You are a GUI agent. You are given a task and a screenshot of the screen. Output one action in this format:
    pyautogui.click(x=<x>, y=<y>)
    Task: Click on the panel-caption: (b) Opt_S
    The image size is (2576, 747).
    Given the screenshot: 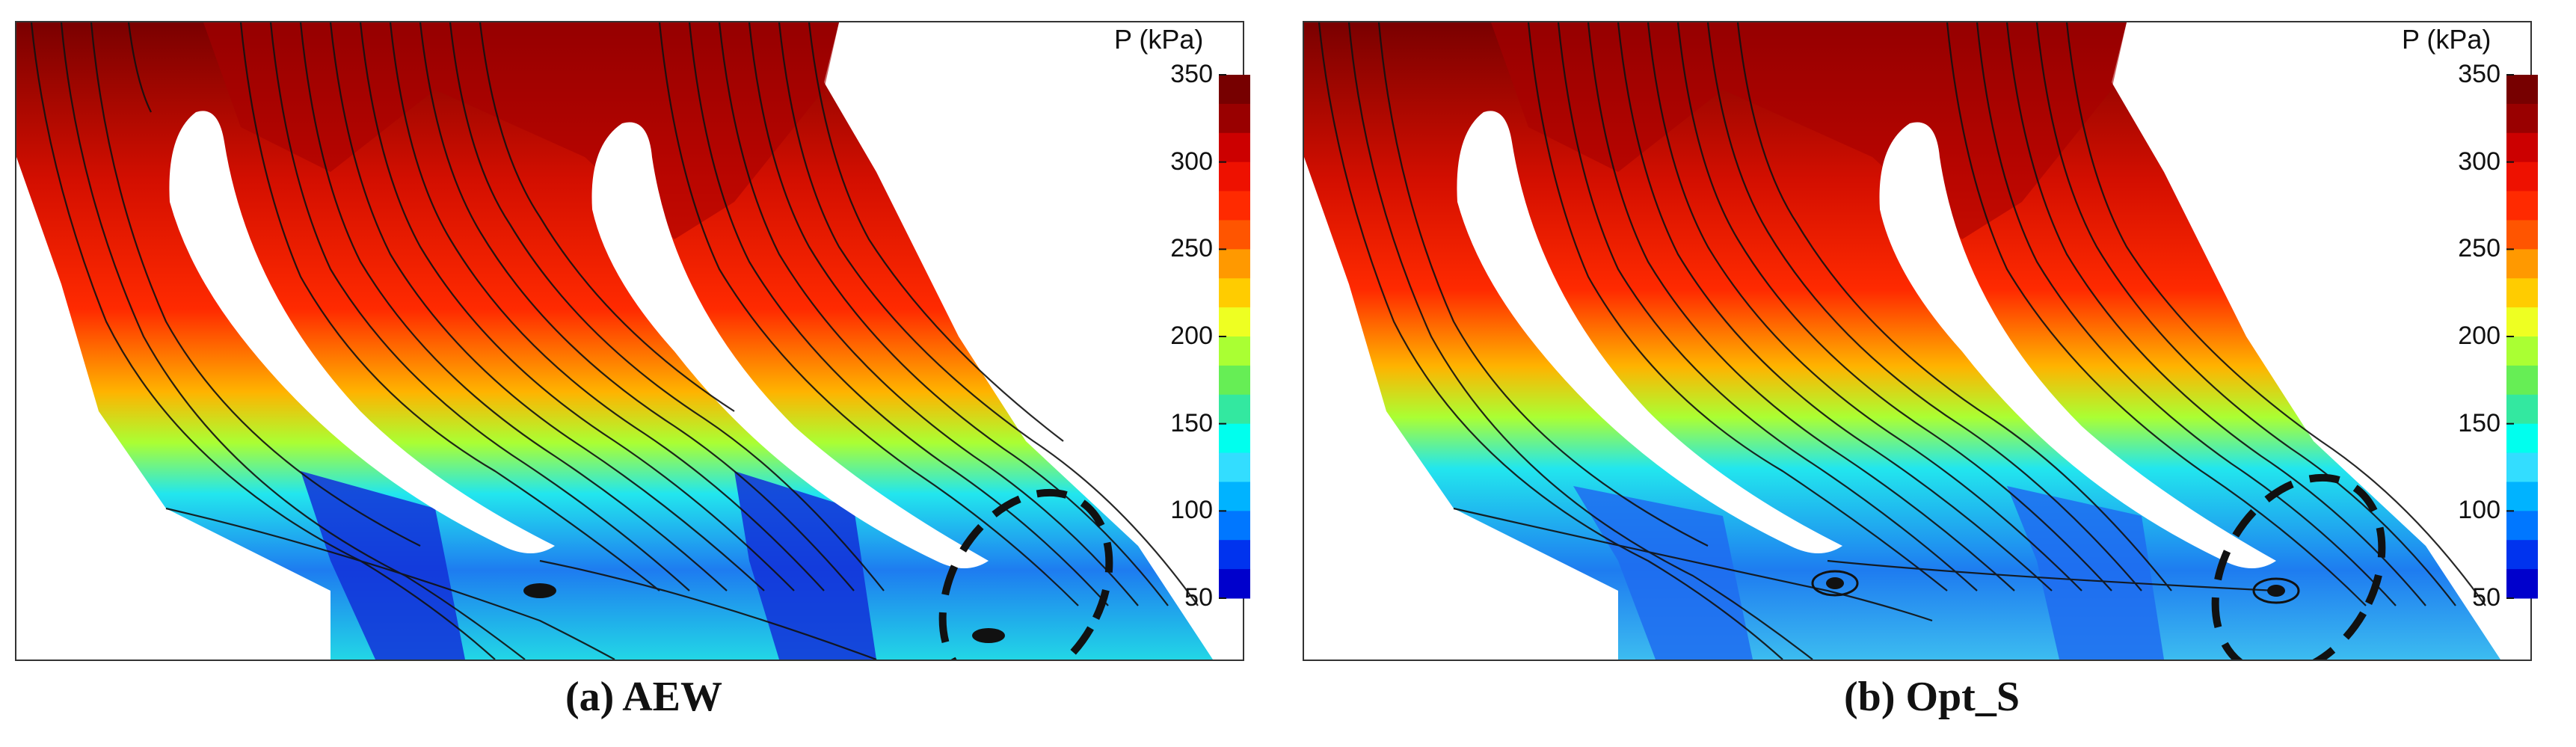 What is the action you would take?
    pyautogui.click(x=1932, y=697)
    